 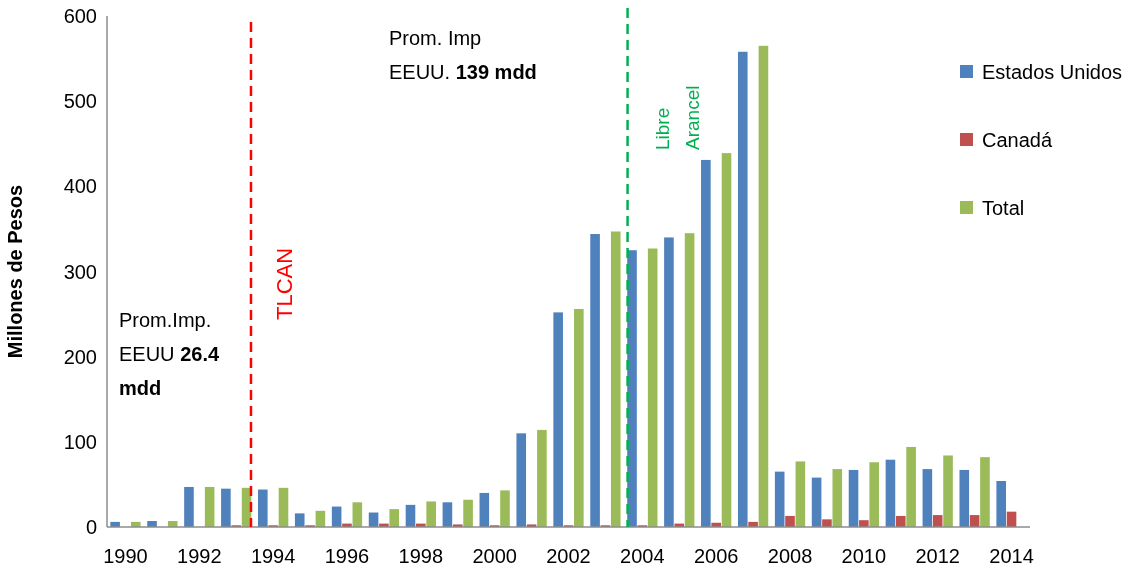 What do you see at coordinates (199, 556) in the screenshot?
I see `x-tick-label: 1992` at bounding box center [199, 556].